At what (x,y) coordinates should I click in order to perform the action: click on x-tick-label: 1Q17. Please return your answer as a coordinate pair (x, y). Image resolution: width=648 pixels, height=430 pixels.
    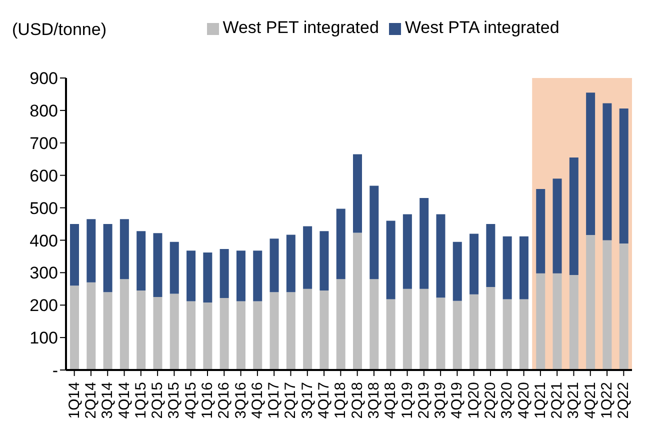
    Looking at the image, I should click on (274, 400).